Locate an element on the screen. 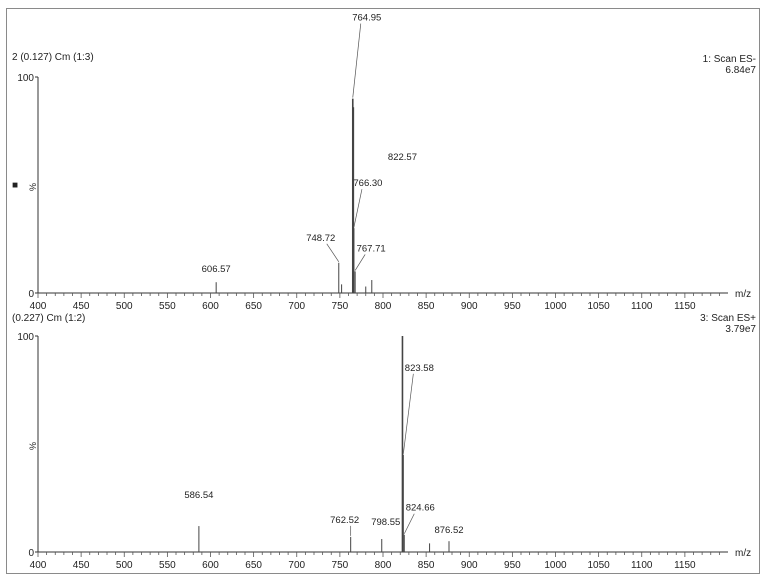 The image size is (768, 584). top-y-tick-0: 0 is located at coordinates (31, 294).